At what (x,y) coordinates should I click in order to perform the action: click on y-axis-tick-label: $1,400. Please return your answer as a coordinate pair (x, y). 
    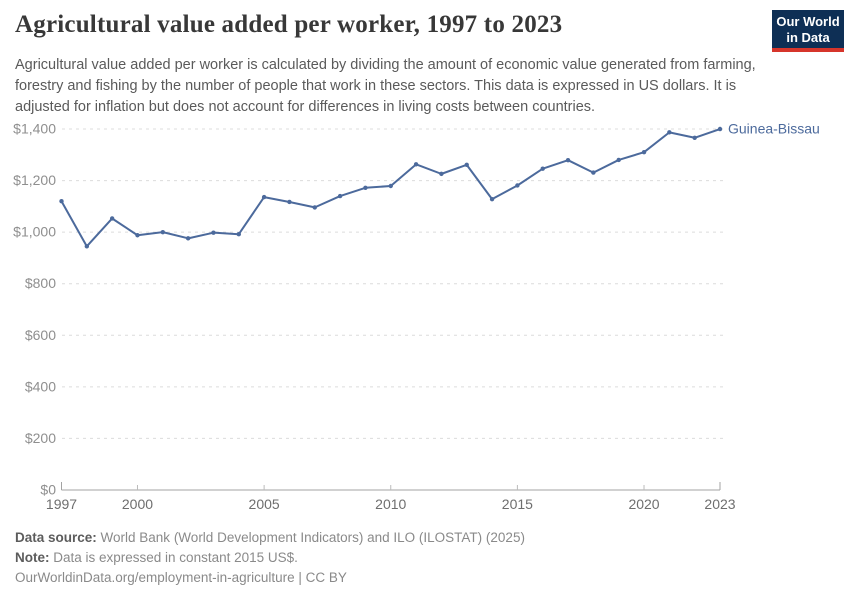
    Looking at the image, I should click on (34, 129).